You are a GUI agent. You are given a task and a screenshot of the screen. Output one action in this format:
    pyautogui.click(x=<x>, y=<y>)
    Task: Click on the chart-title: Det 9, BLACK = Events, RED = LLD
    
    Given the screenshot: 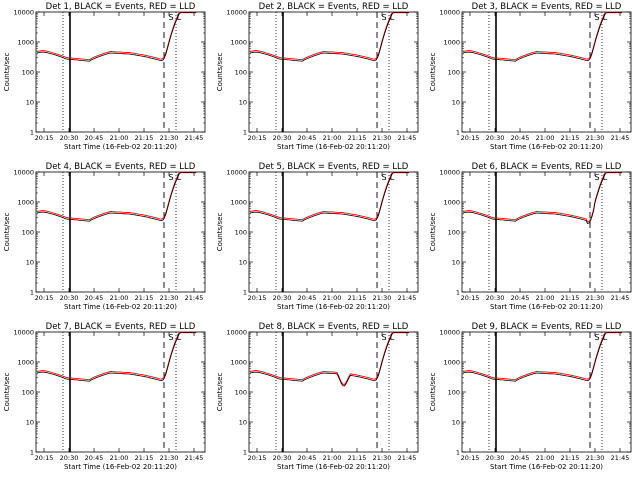 What is the action you would take?
    pyautogui.click(x=547, y=327)
    